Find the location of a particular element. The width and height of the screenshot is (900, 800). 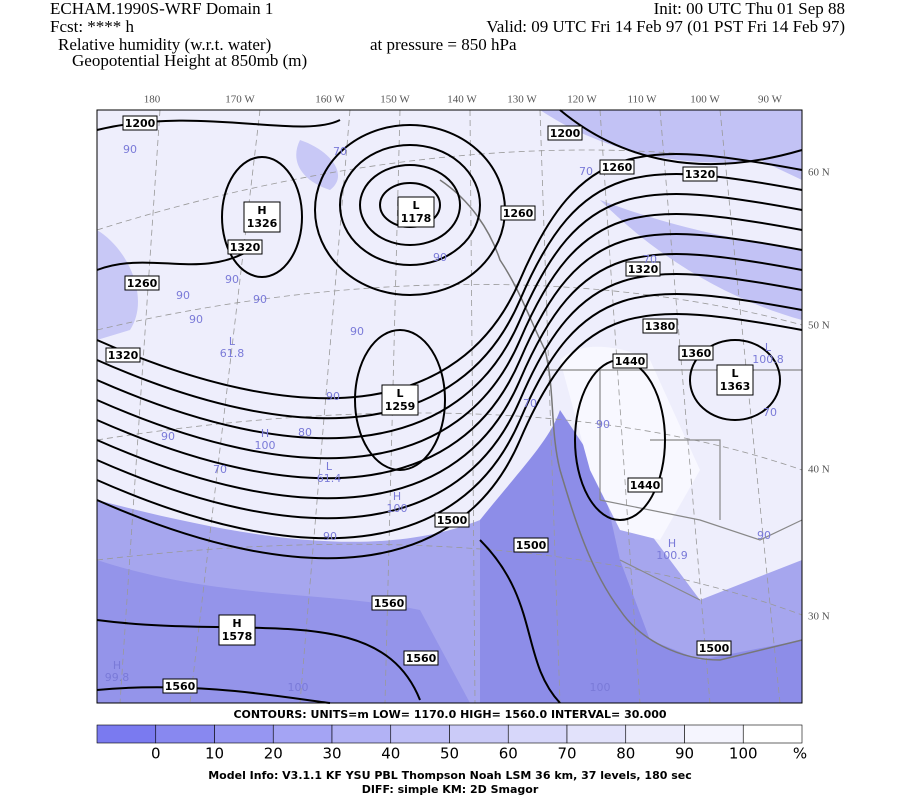

rh-label: 80 is located at coordinates (305, 432).